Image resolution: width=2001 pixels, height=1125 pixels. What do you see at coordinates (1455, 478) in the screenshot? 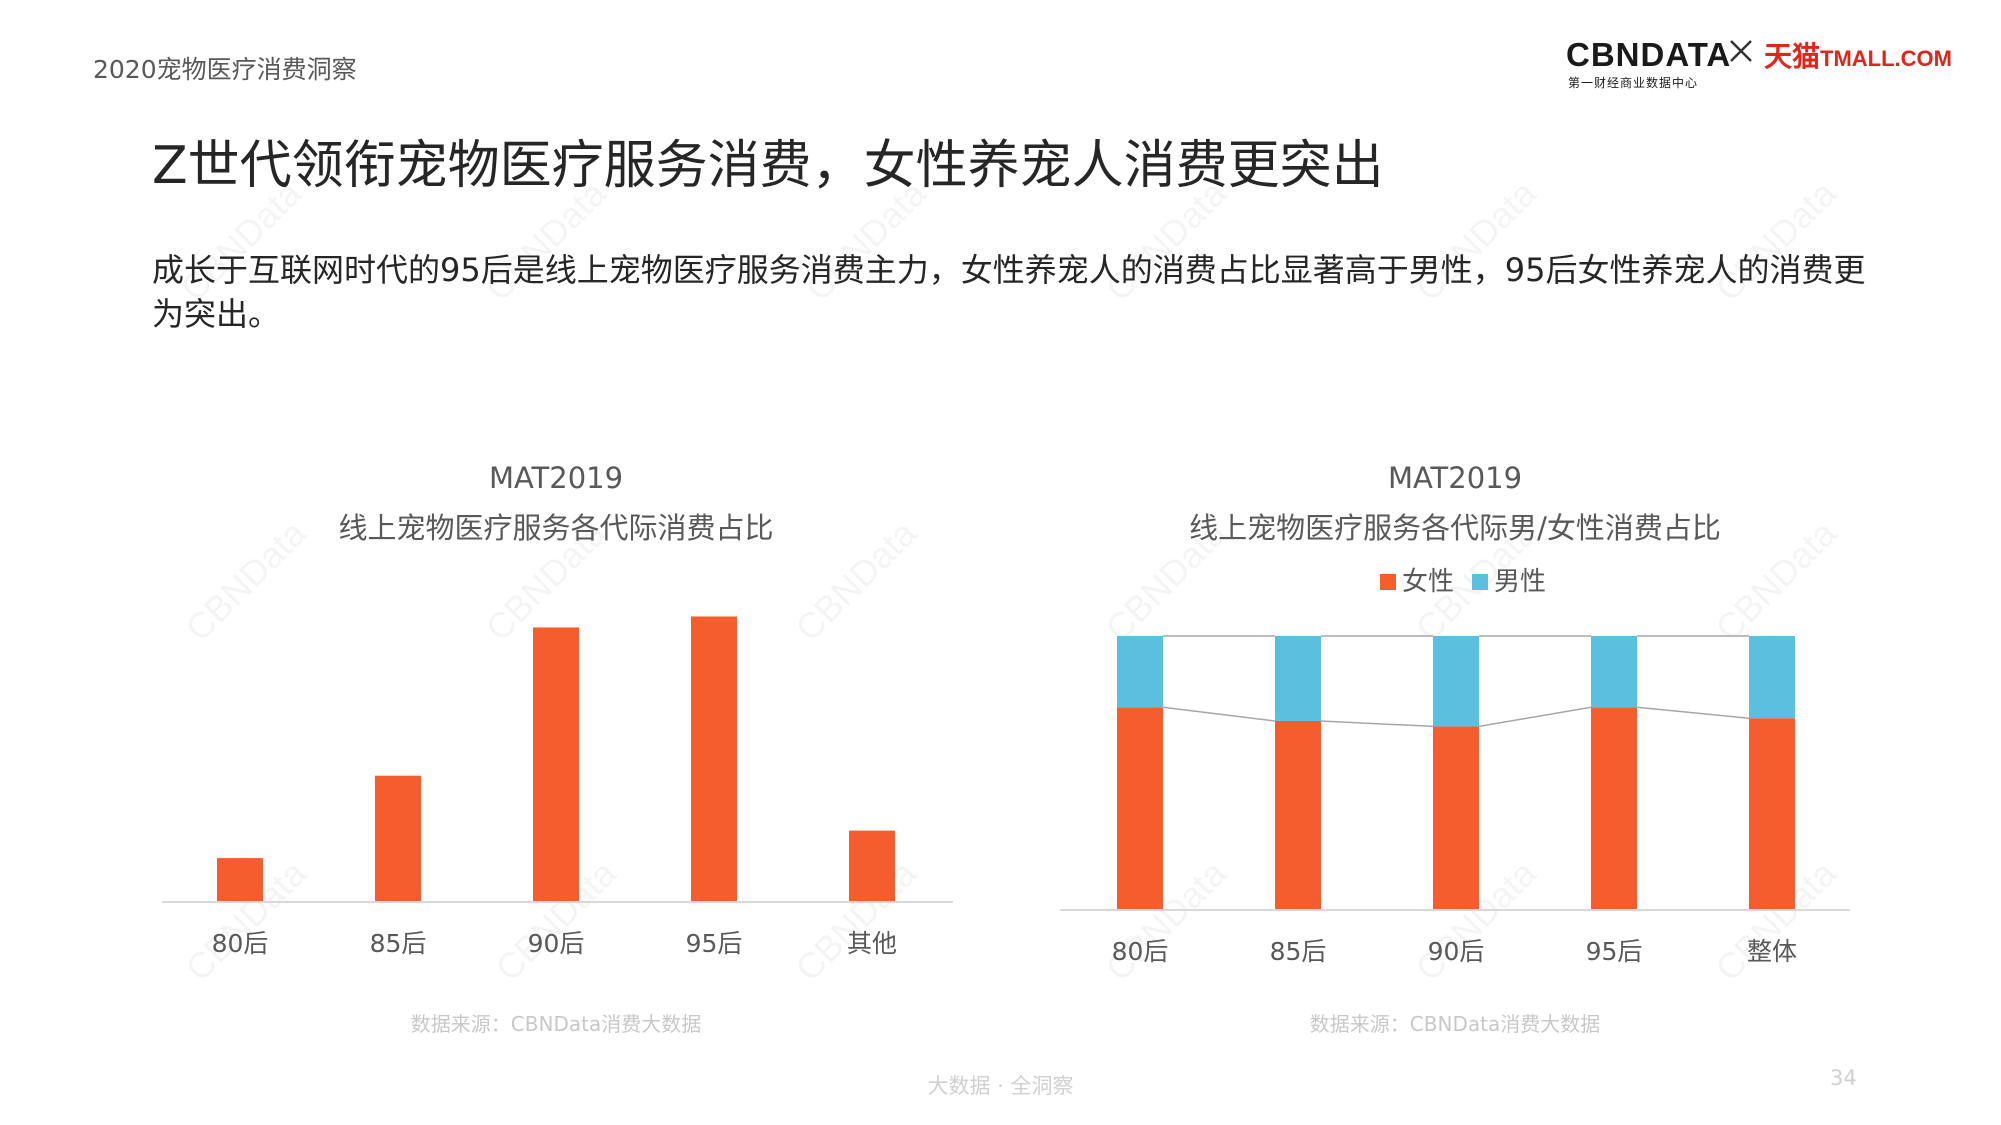
I see `chart2-title: MAT2019` at bounding box center [1455, 478].